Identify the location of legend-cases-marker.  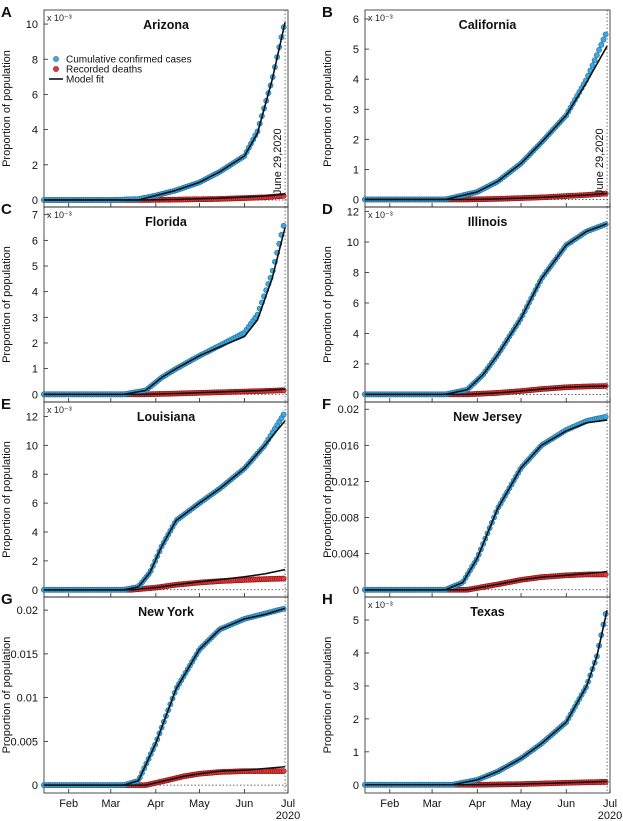
(56, 59).